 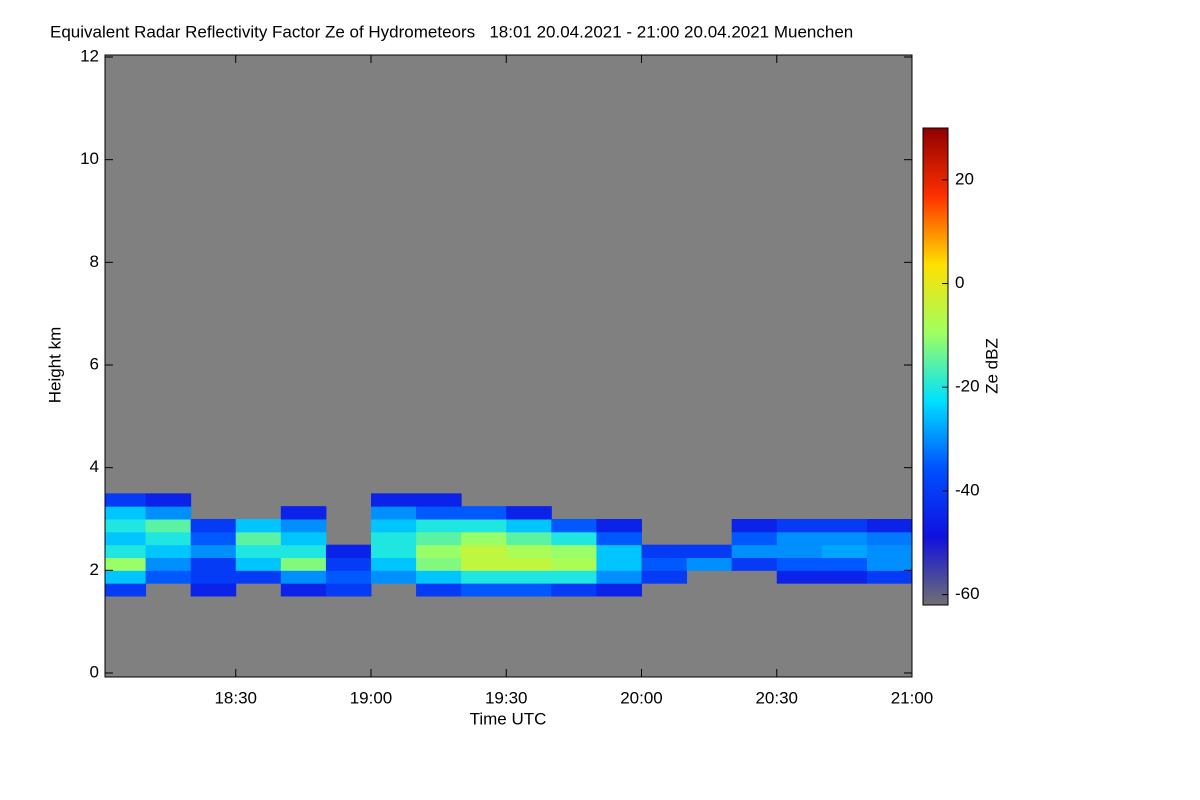 What do you see at coordinates (508, 718) in the screenshot?
I see `x-axis-label: Time UTC` at bounding box center [508, 718].